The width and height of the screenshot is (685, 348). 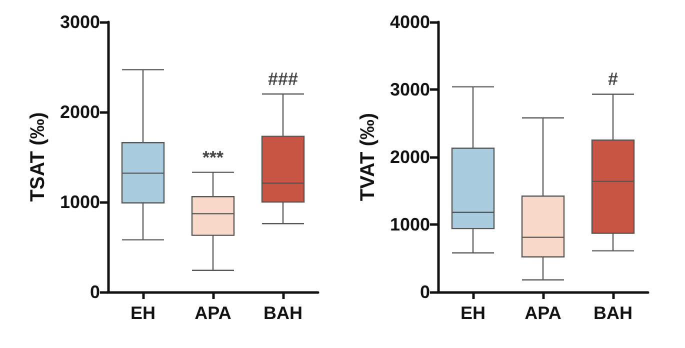 What do you see at coordinates (38, 157) in the screenshot?
I see `y-axis-title: TSAT (‰)` at bounding box center [38, 157].